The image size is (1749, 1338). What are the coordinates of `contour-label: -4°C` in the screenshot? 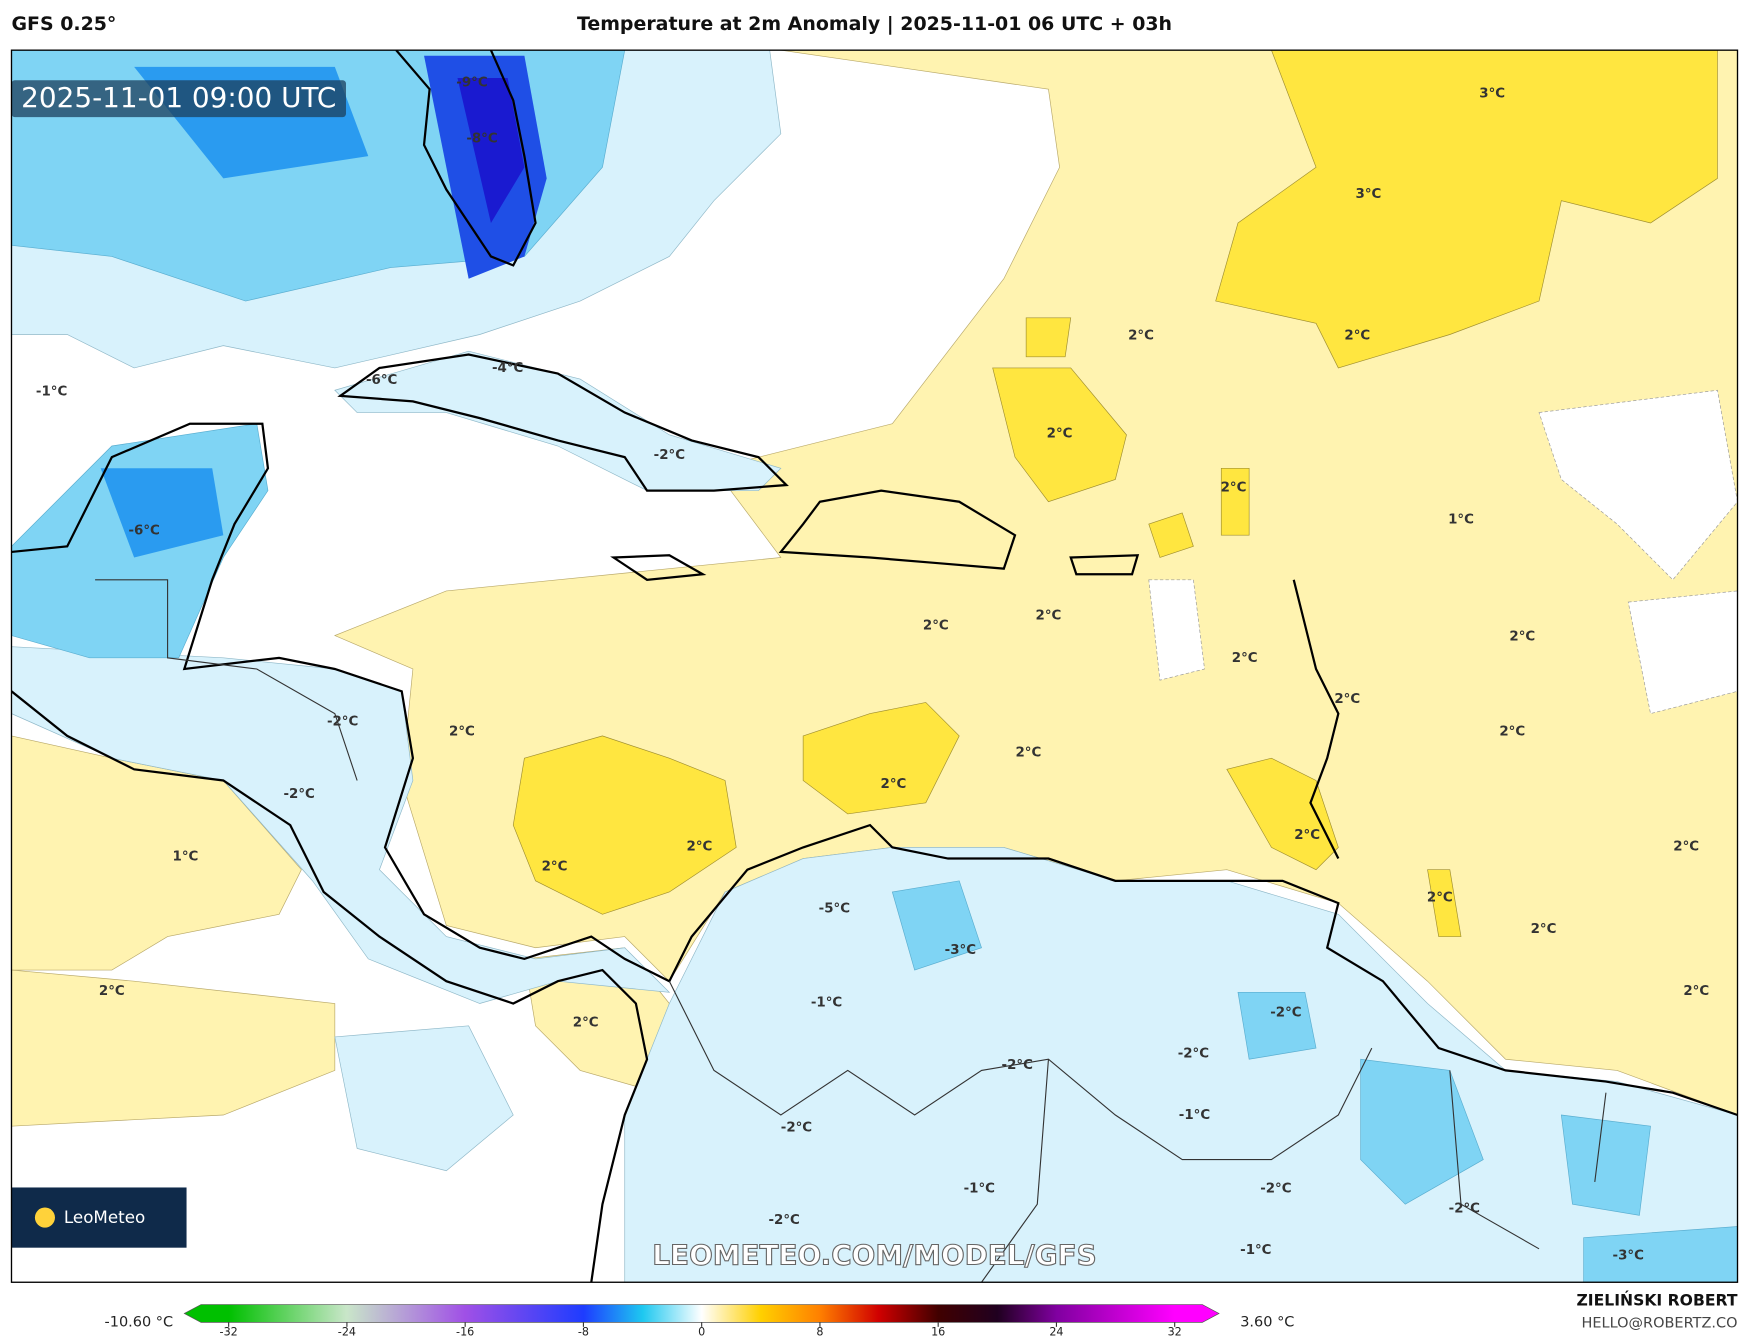 It's located at (507, 368).